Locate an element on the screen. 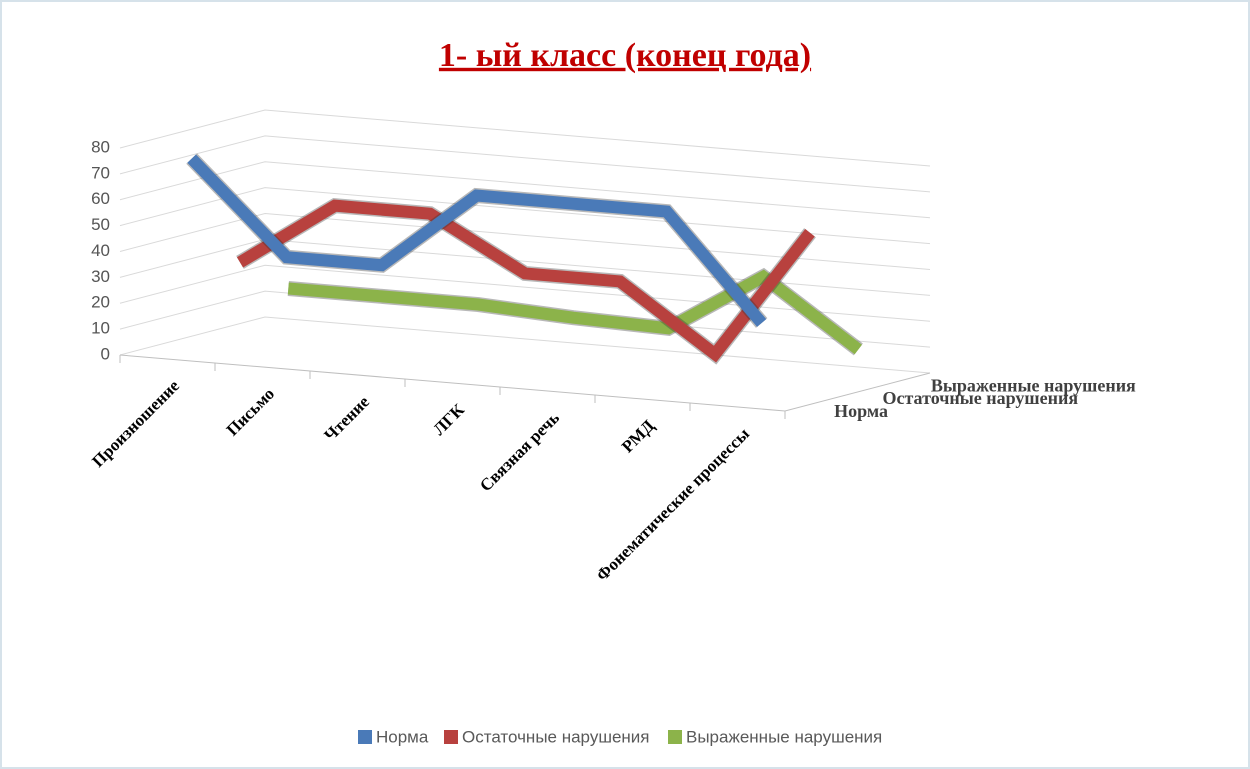  depth-label: Норма is located at coordinates (861, 411).